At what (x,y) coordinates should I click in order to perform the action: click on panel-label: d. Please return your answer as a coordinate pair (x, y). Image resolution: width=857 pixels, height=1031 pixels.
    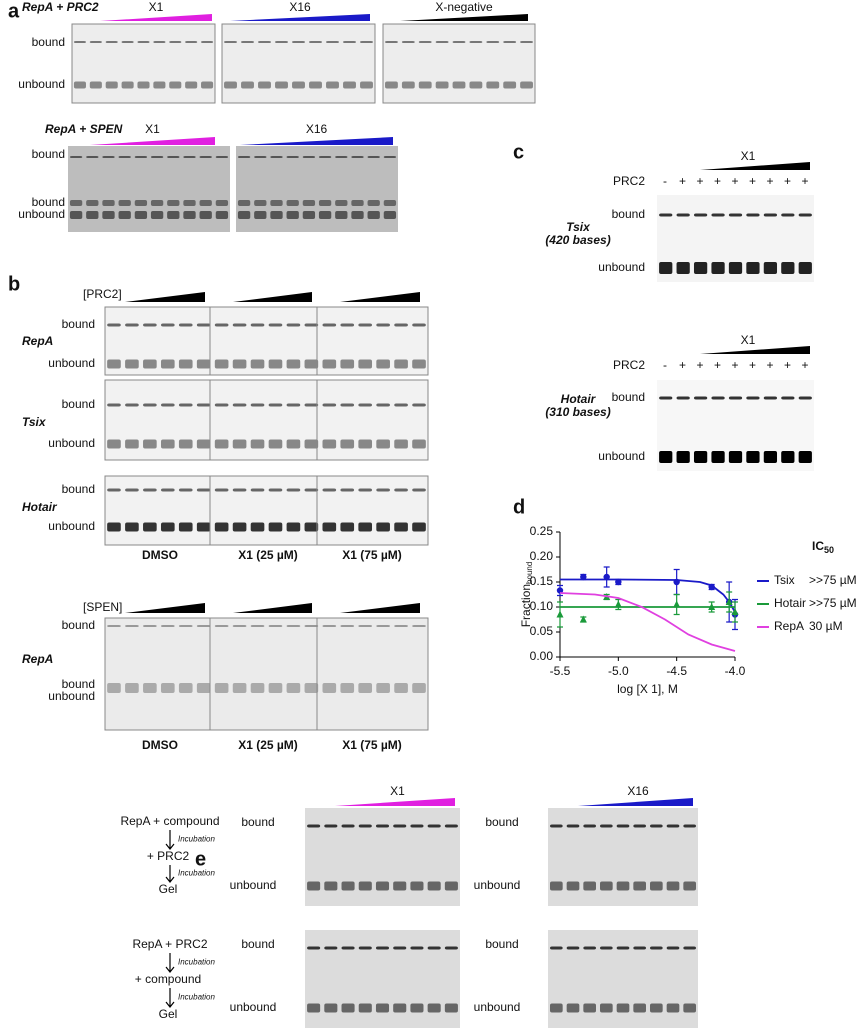
    Looking at the image, I should click on (519, 507).